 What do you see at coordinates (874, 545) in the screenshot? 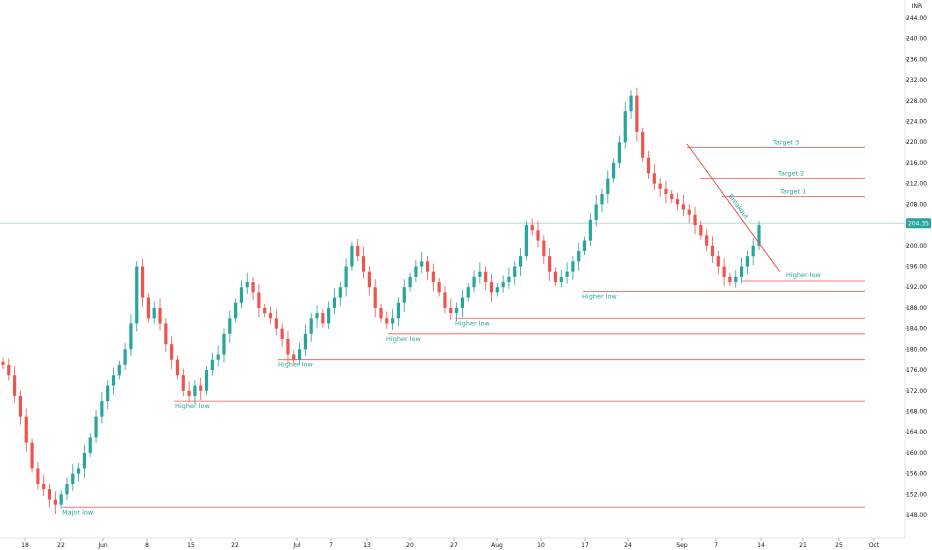
I see `x-tick-label: Oct` at bounding box center [874, 545].